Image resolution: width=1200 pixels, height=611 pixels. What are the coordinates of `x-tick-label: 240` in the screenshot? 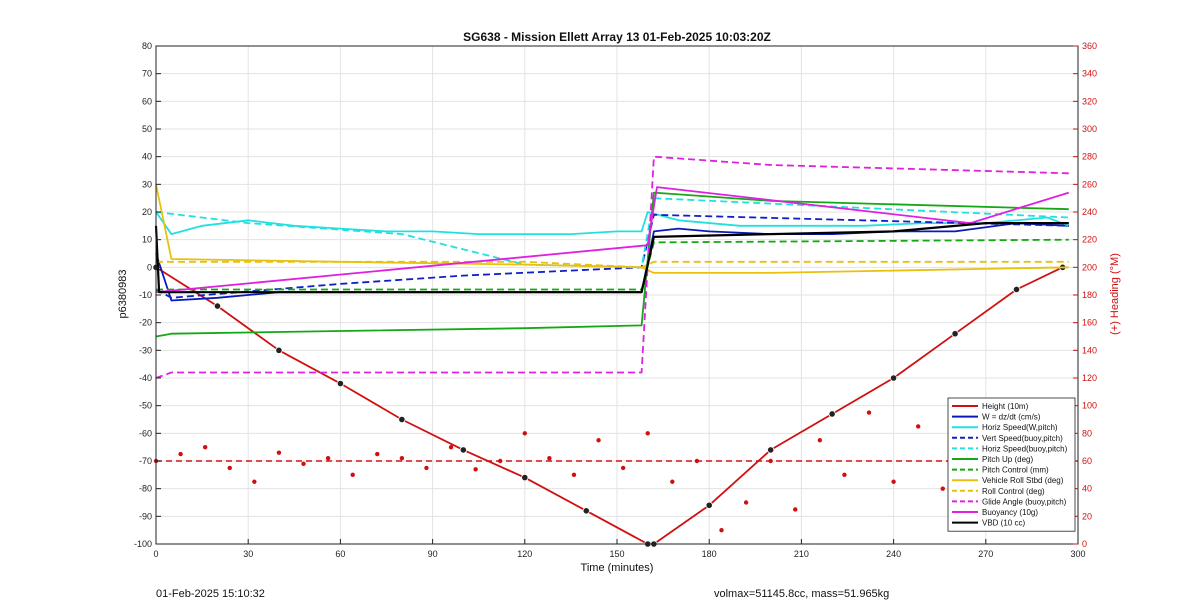 It's located at (893, 554).